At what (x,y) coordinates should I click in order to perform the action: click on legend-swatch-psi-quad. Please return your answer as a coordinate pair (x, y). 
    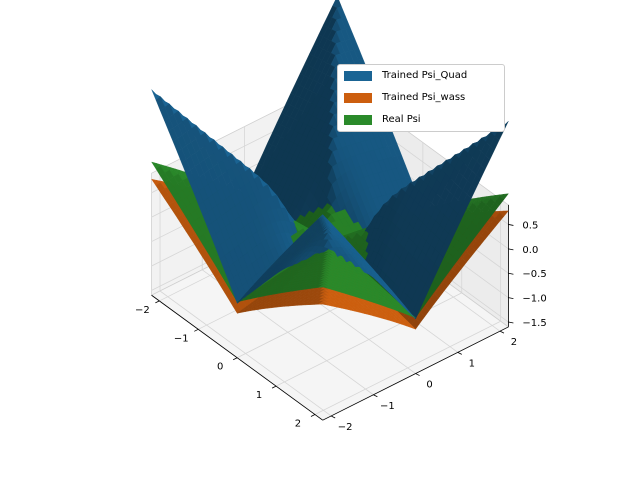
    Looking at the image, I should click on (358, 76).